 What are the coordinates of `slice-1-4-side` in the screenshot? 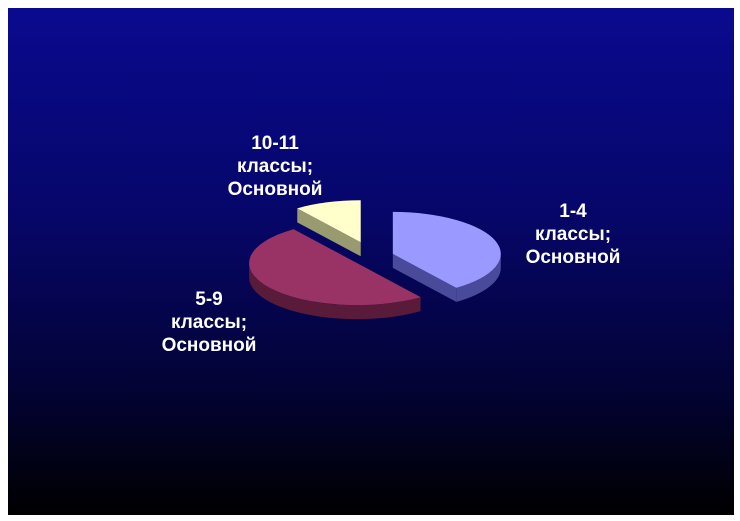 It's located at (478, 277).